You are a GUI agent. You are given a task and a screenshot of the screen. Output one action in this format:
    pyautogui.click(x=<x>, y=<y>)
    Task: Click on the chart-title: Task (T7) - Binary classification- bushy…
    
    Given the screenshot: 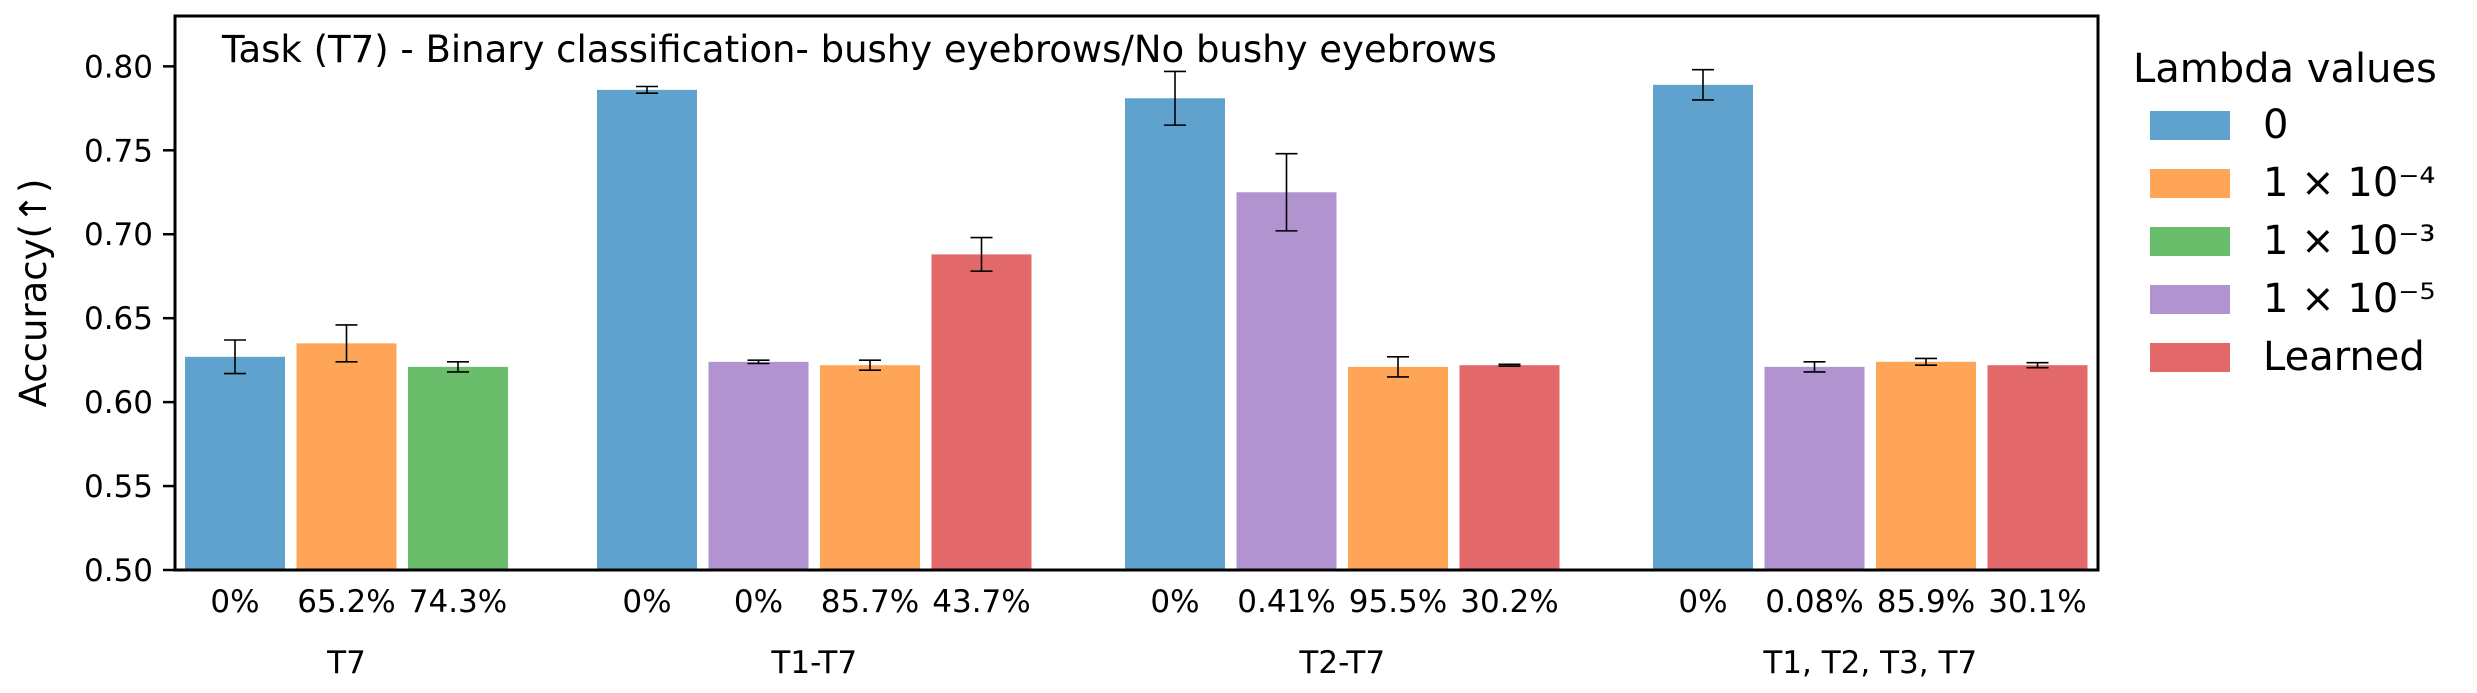 What is the action you would take?
    pyautogui.click(x=859, y=49)
    